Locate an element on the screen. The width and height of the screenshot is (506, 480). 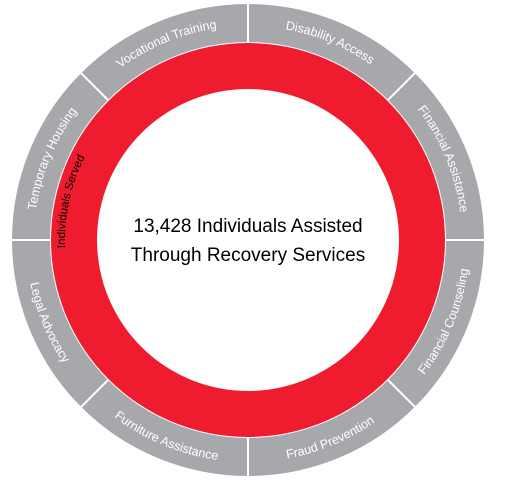
center-title-line-1: 13,428 Individuals Assisted is located at coordinates (247, 226).